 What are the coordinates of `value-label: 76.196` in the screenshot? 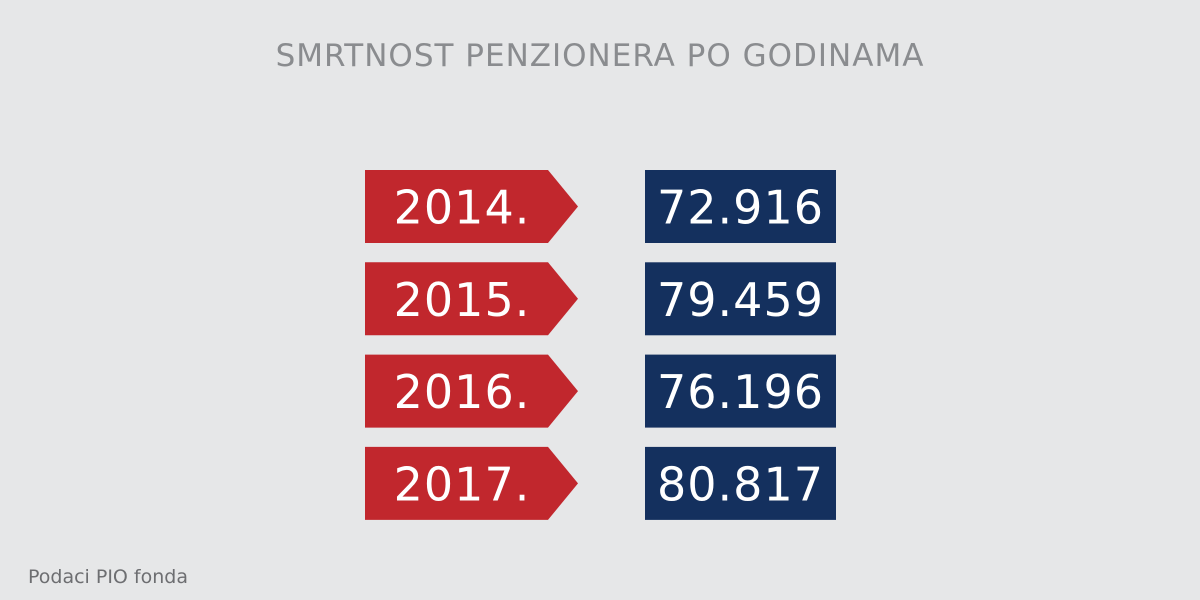 It's located at (740, 392).